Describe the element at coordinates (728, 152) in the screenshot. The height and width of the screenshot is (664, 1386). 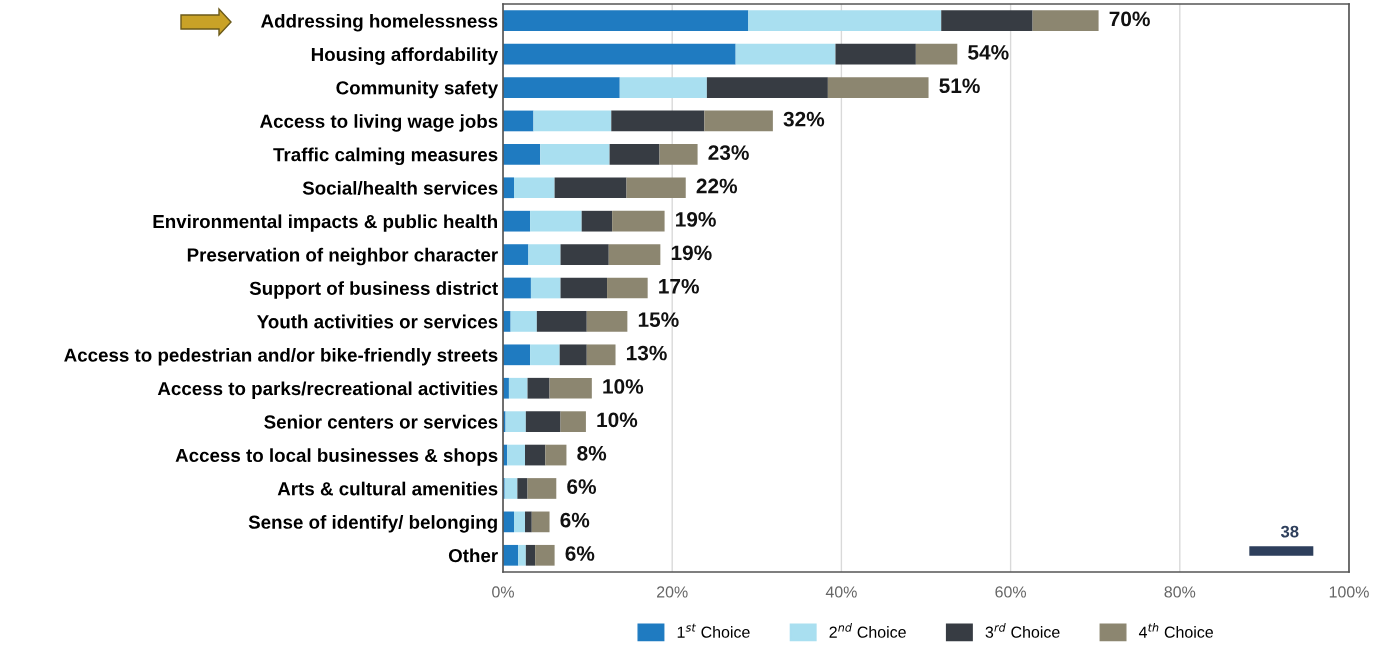
I see `total-label: 23%` at that location.